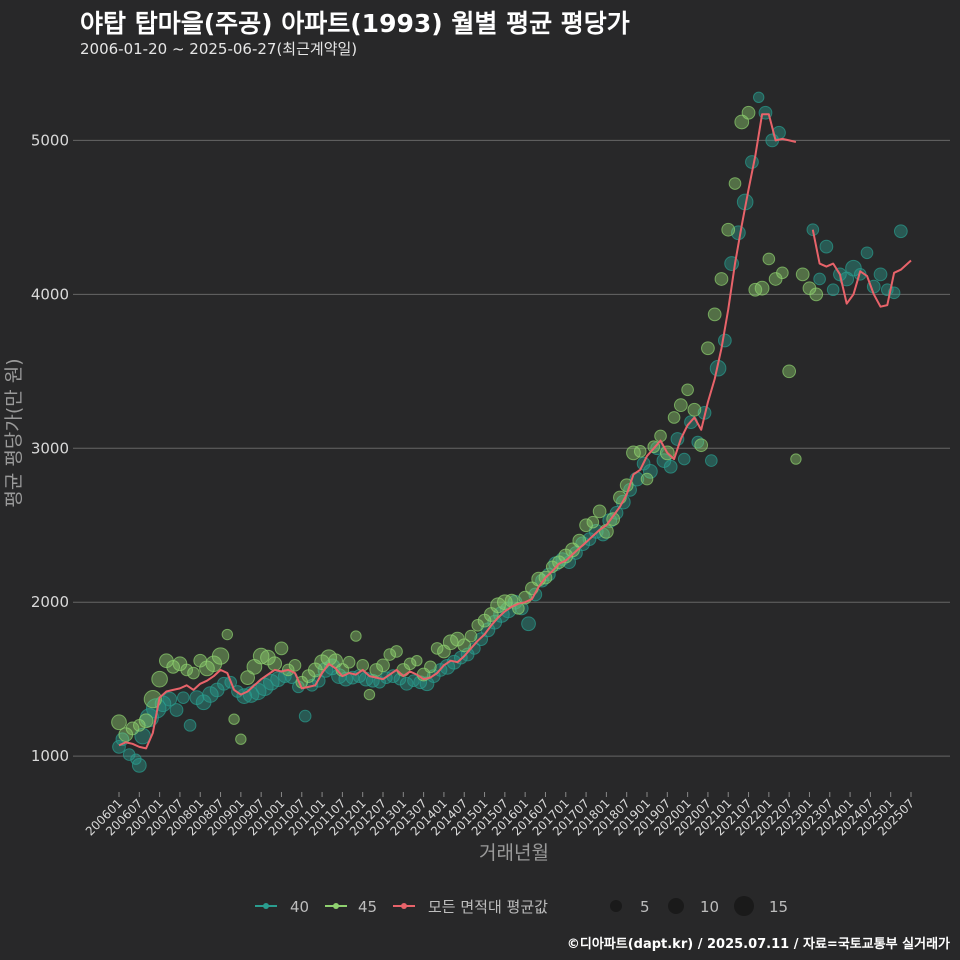 The height and width of the screenshot is (960, 960). I want to click on y-tick-label: 1000, so click(50, 756).